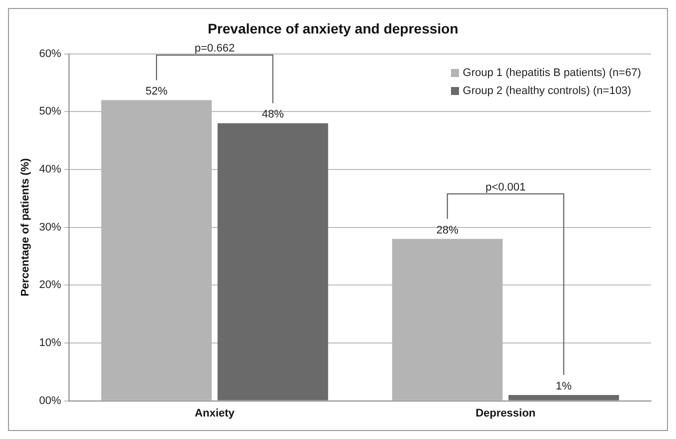  I want to click on legend-label: Group 1 (hepatitis B patients) (n=67), so click(551, 73).